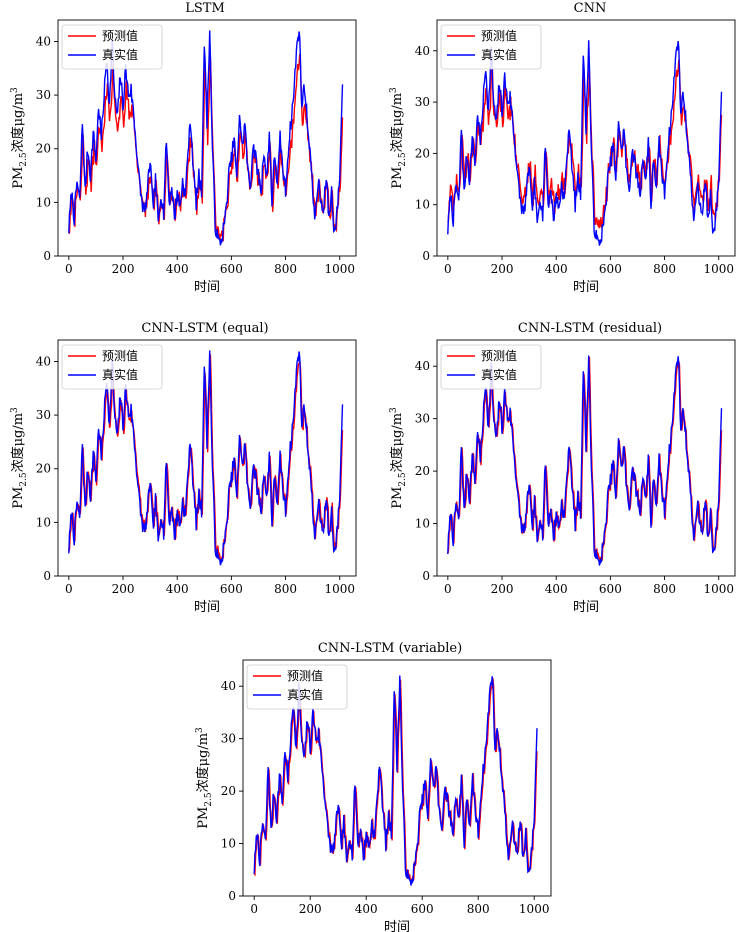 The width and height of the screenshot is (746, 932). What do you see at coordinates (590, 8) in the screenshot?
I see `chart-title: CNN` at bounding box center [590, 8].